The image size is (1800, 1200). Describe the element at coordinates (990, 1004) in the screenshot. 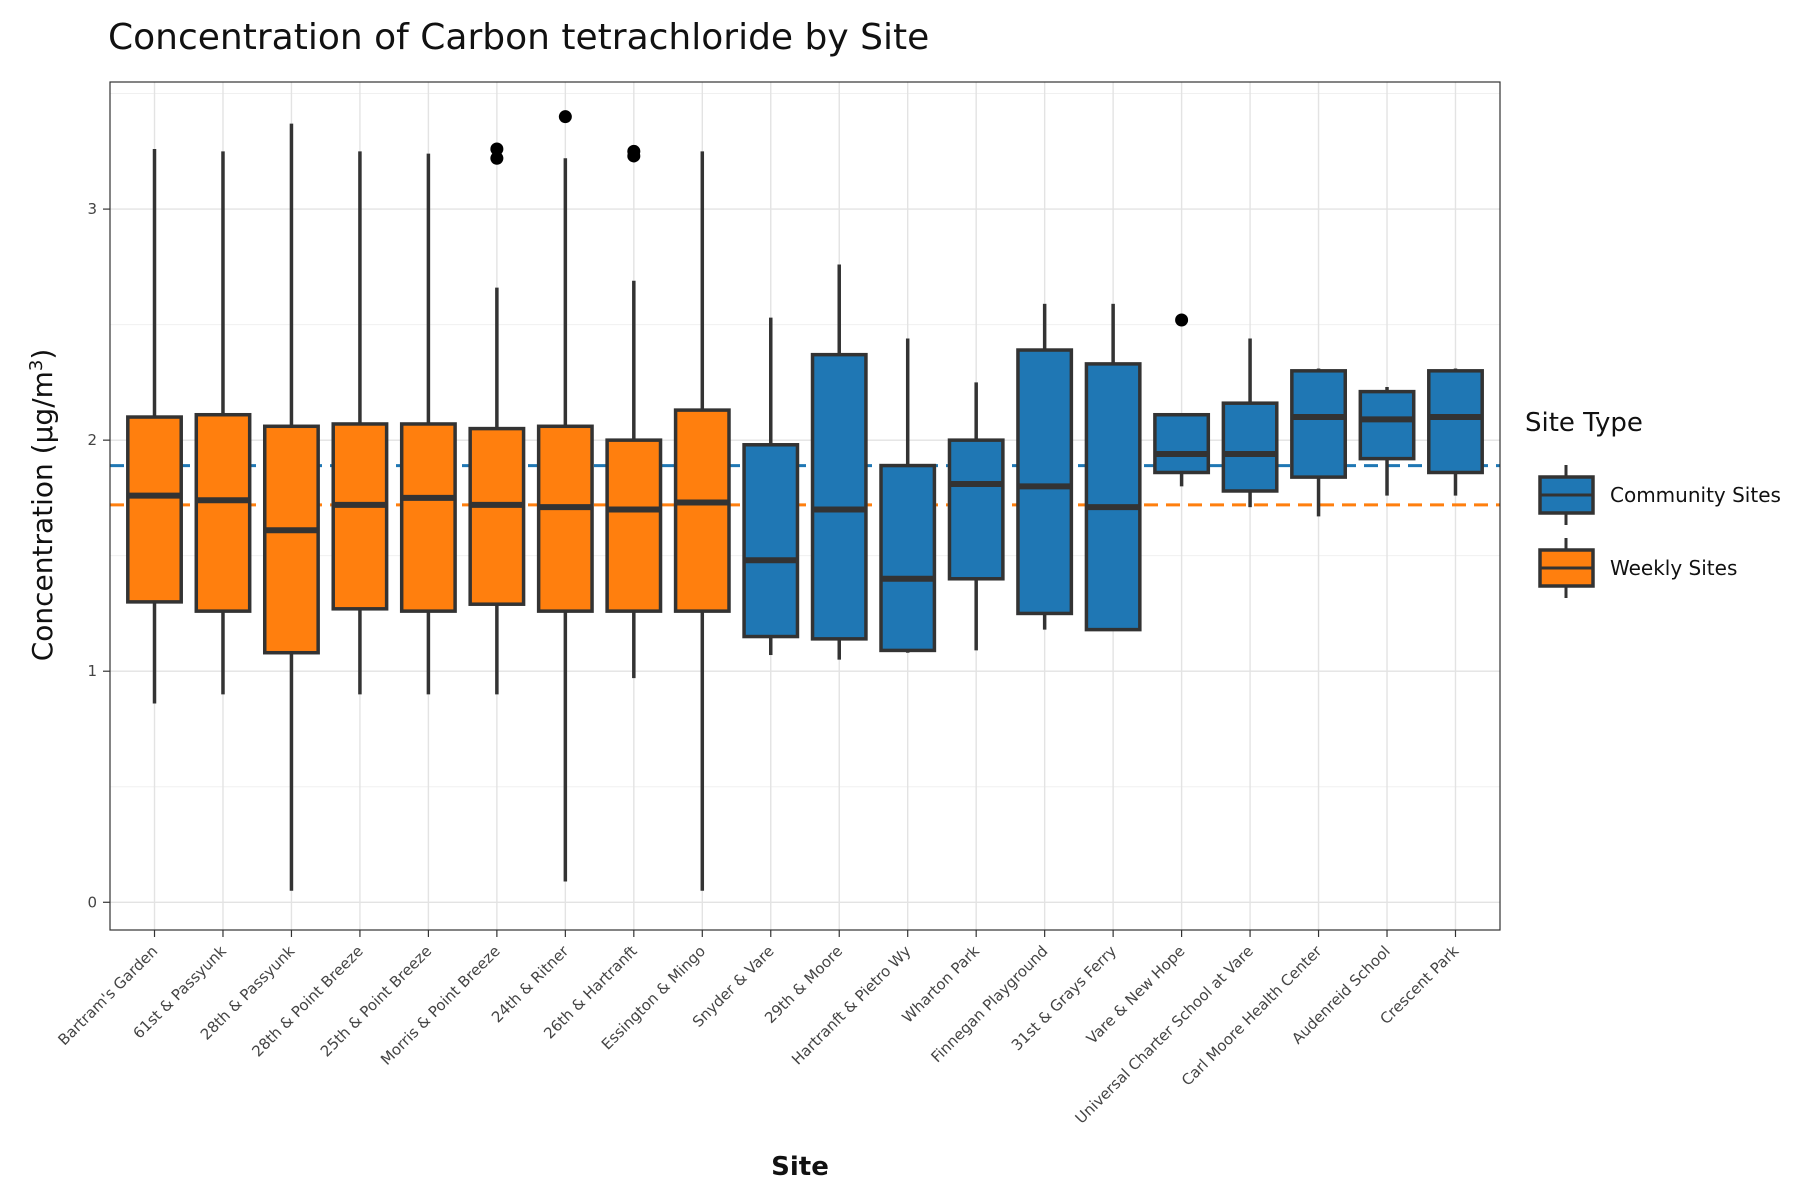

I see `x-tick-label: Finnegan Playground` at that location.